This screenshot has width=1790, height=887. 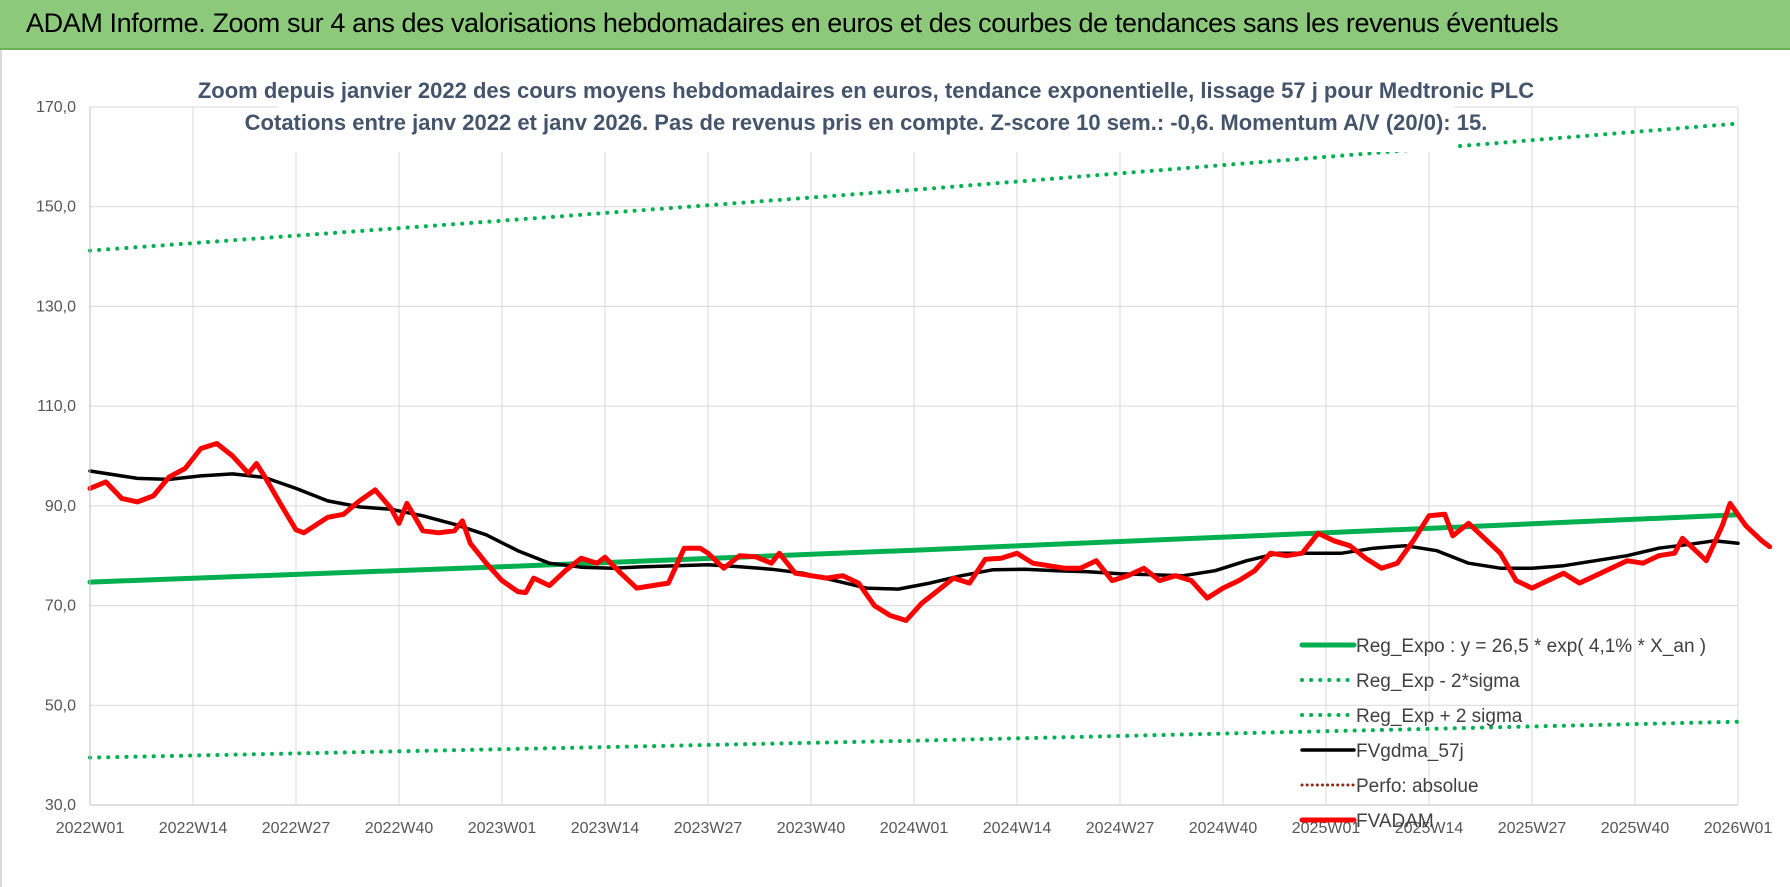 What do you see at coordinates (1417, 786) in the screenshot?
I see `legend-label-perfo: Perfo: absolue` at bounding box center [1417, 786].